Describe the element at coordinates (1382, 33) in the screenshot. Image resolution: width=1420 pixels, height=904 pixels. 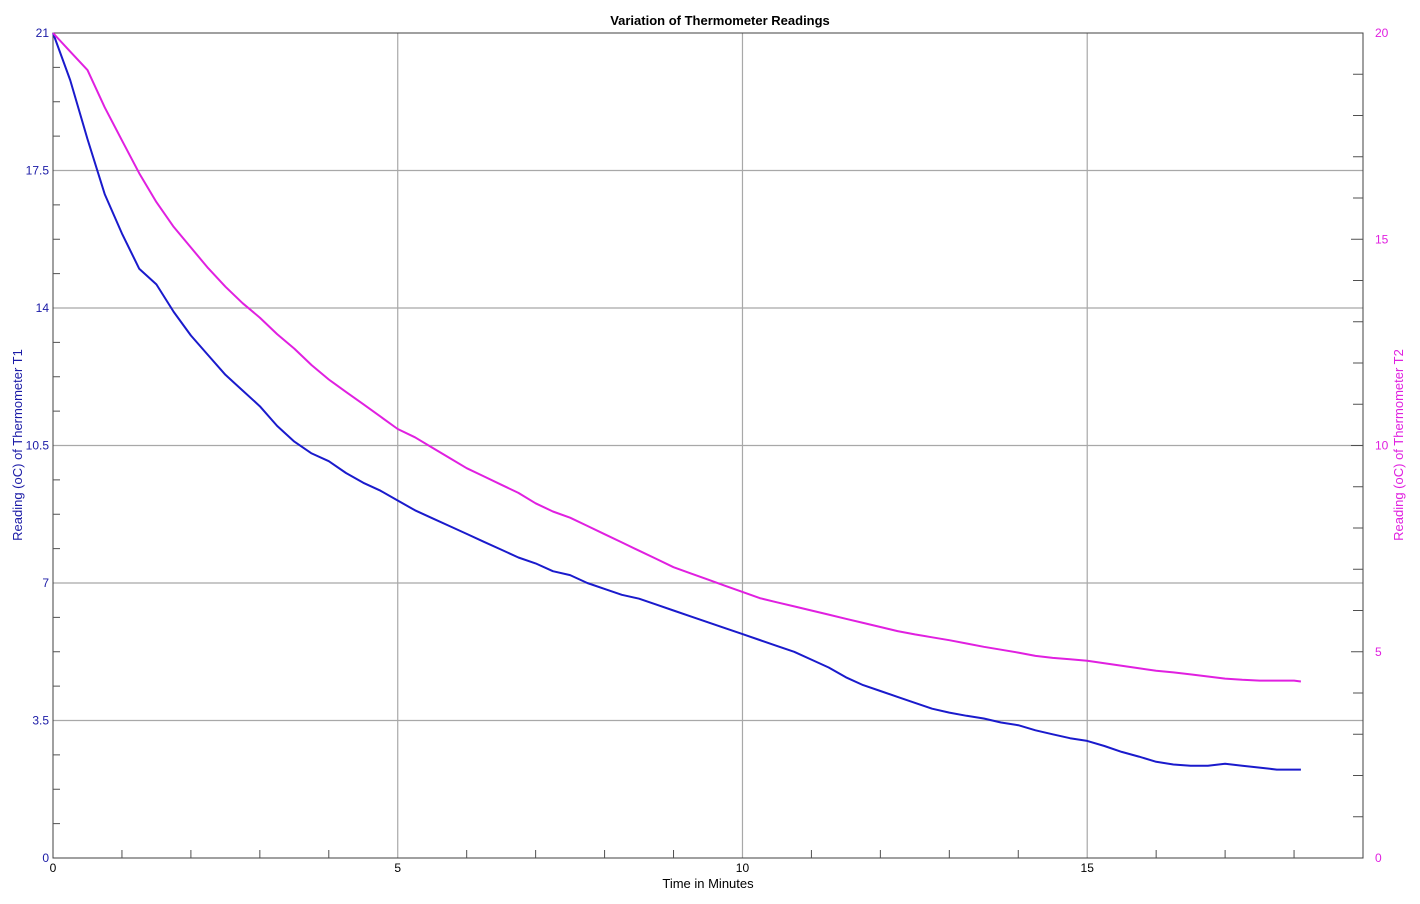
I see `y-right-tick-label: 20` at that location.